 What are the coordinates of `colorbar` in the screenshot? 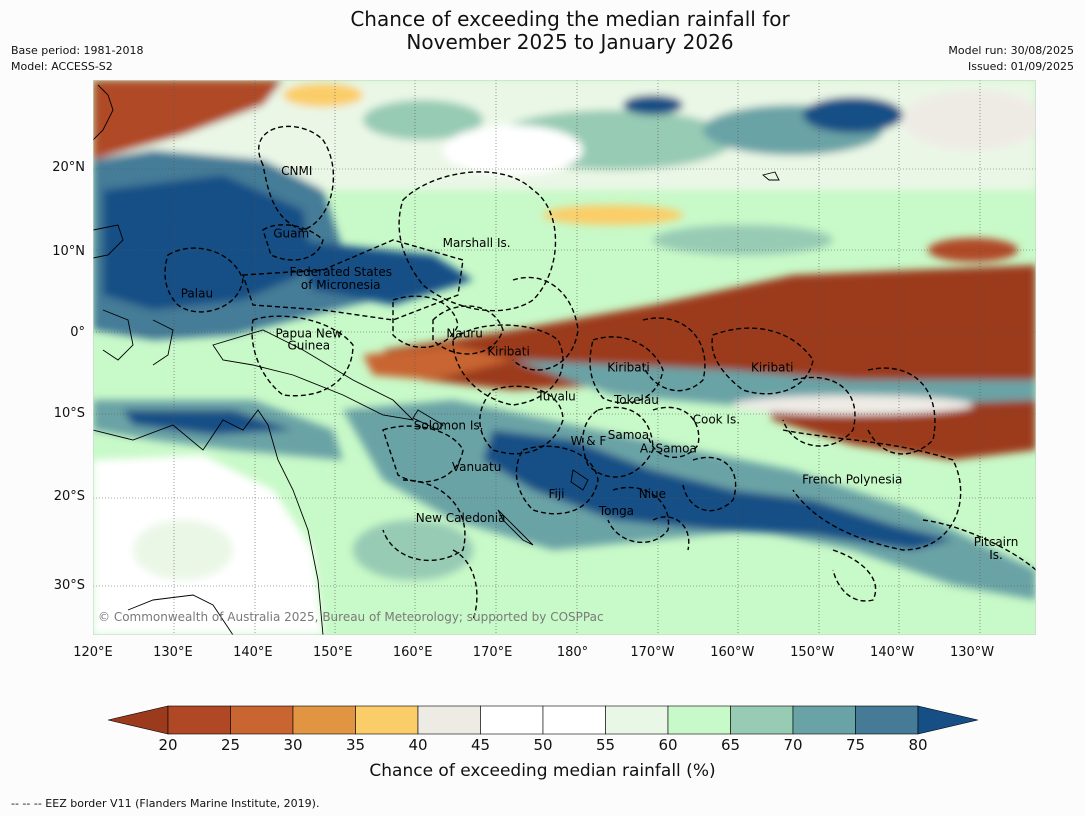 It's located at (543, 720).